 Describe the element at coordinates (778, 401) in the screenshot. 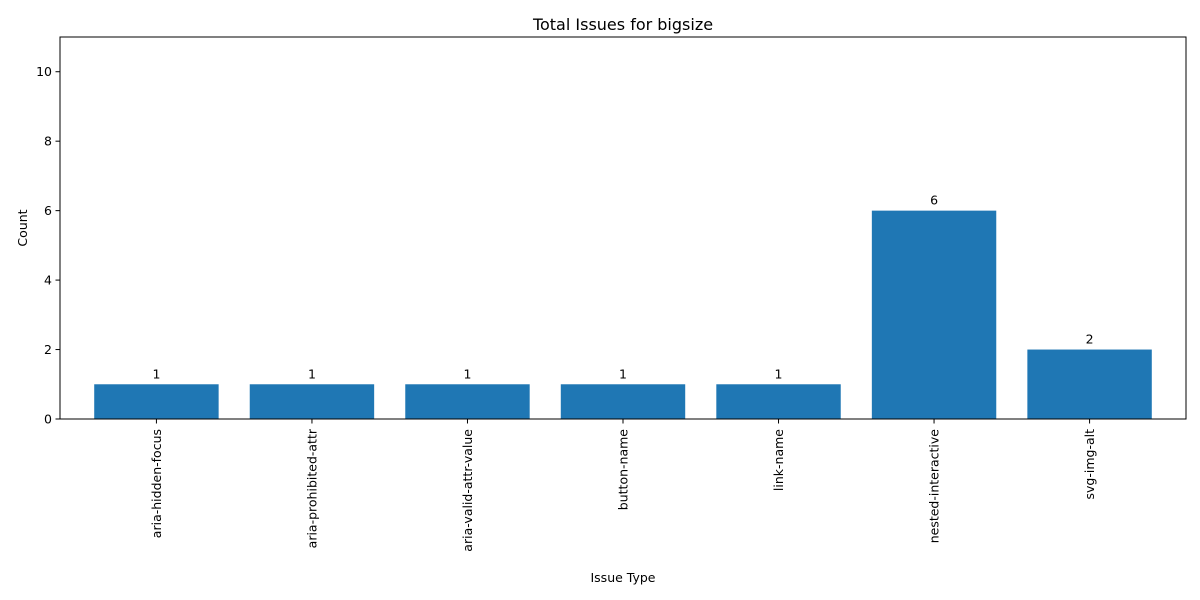

I see `bar-link-name` at that location.